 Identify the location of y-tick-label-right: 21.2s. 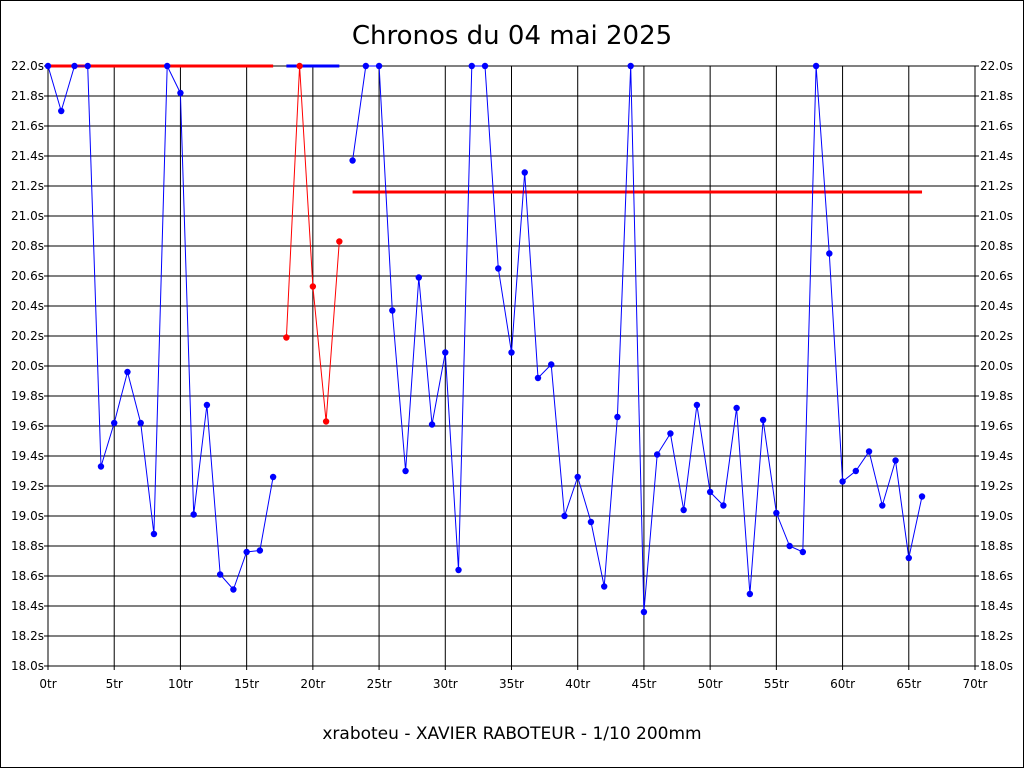
(996, 186).